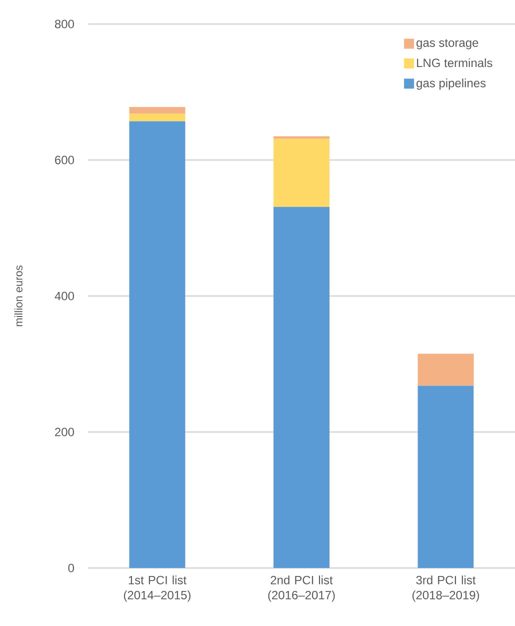 This screenshot has width=515, height=626. What do you see at coordinates (71, 568) in the screenshot?
I see `y-tick-label: 0` at bounding box center [71, 568].